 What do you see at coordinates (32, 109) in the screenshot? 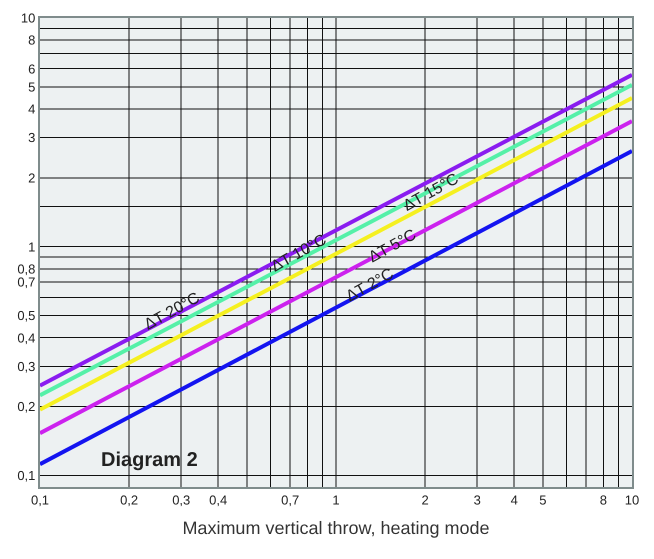
I see `y-tick-label: 4` at bounding box center [32, 109].